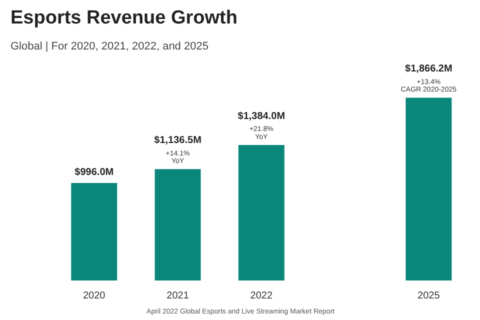 This screenshot has width=480, height=320. I want to click on data-label: $996.0M, so click(94, 172).